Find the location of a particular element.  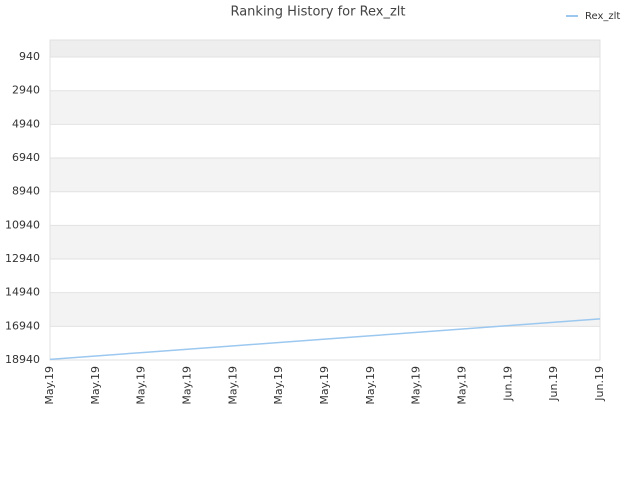

y-tick-label: 12940 is located at coordinates (22, 258).